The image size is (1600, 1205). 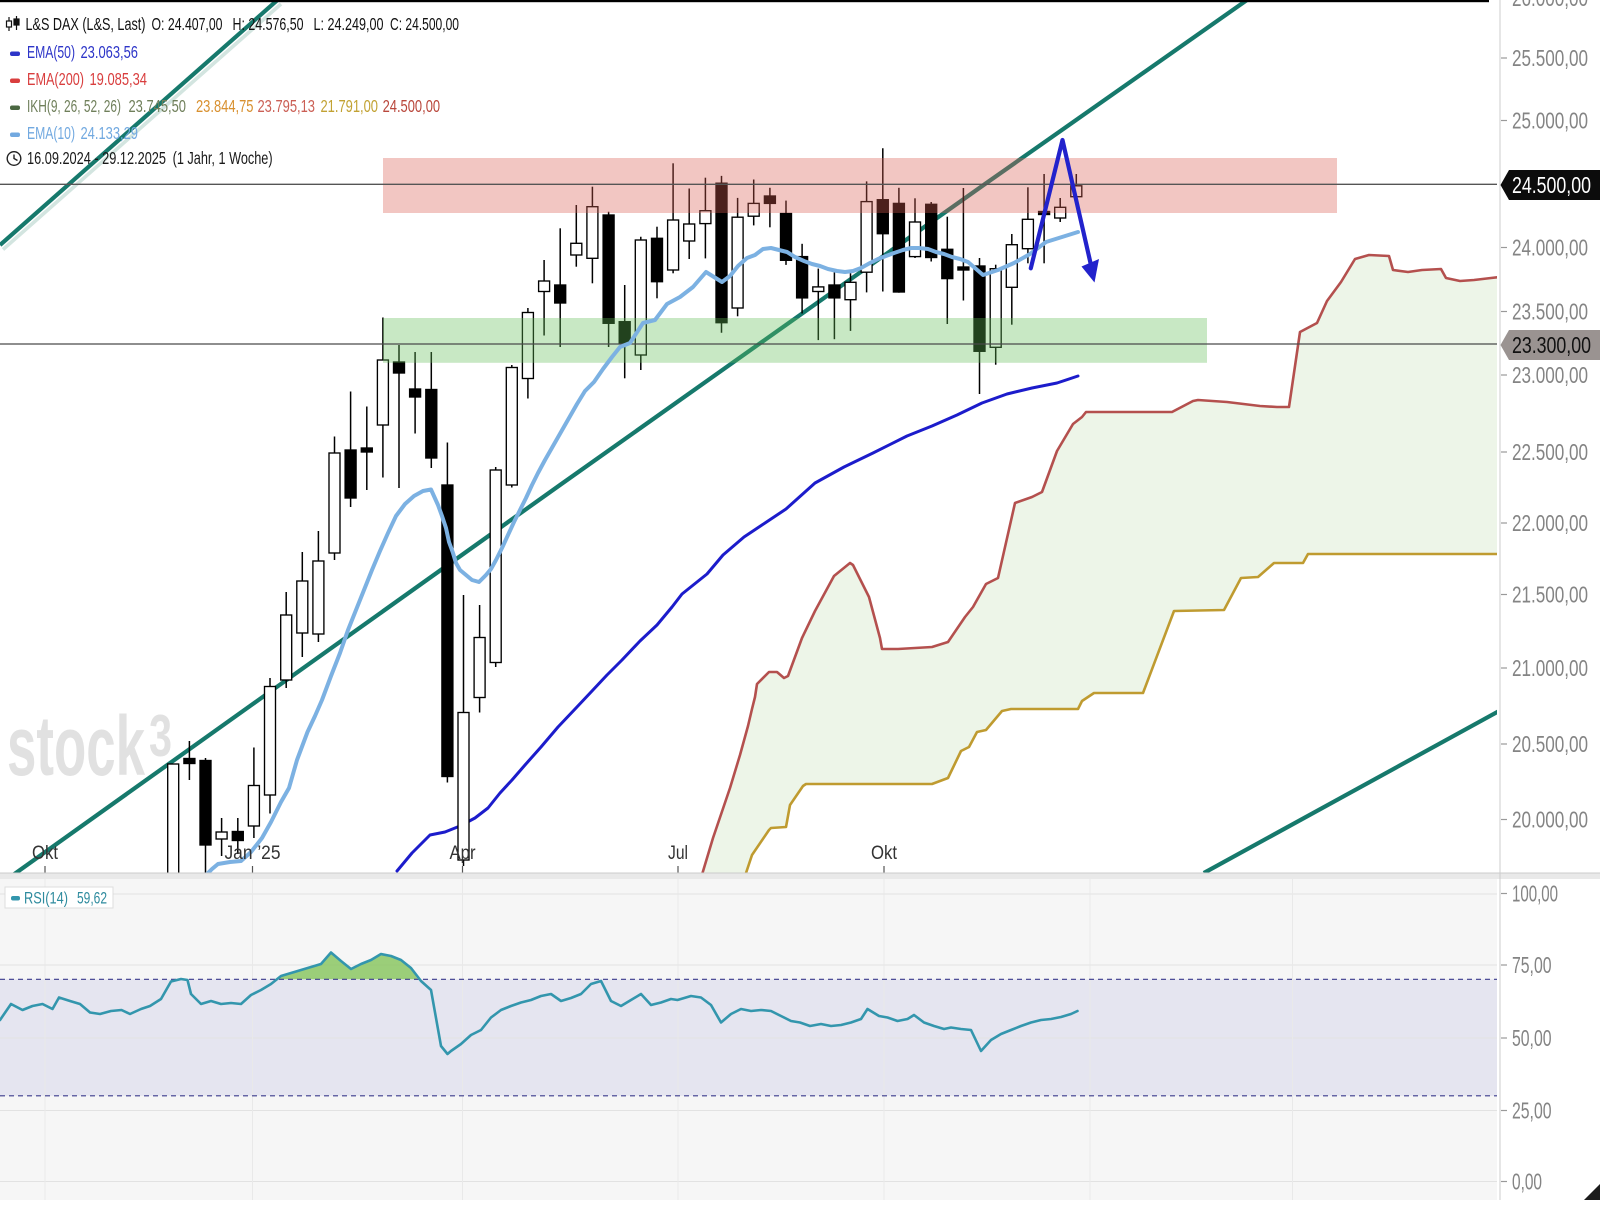 I want to click on svg-text: 0,00, so click(x=1527, y=1182).